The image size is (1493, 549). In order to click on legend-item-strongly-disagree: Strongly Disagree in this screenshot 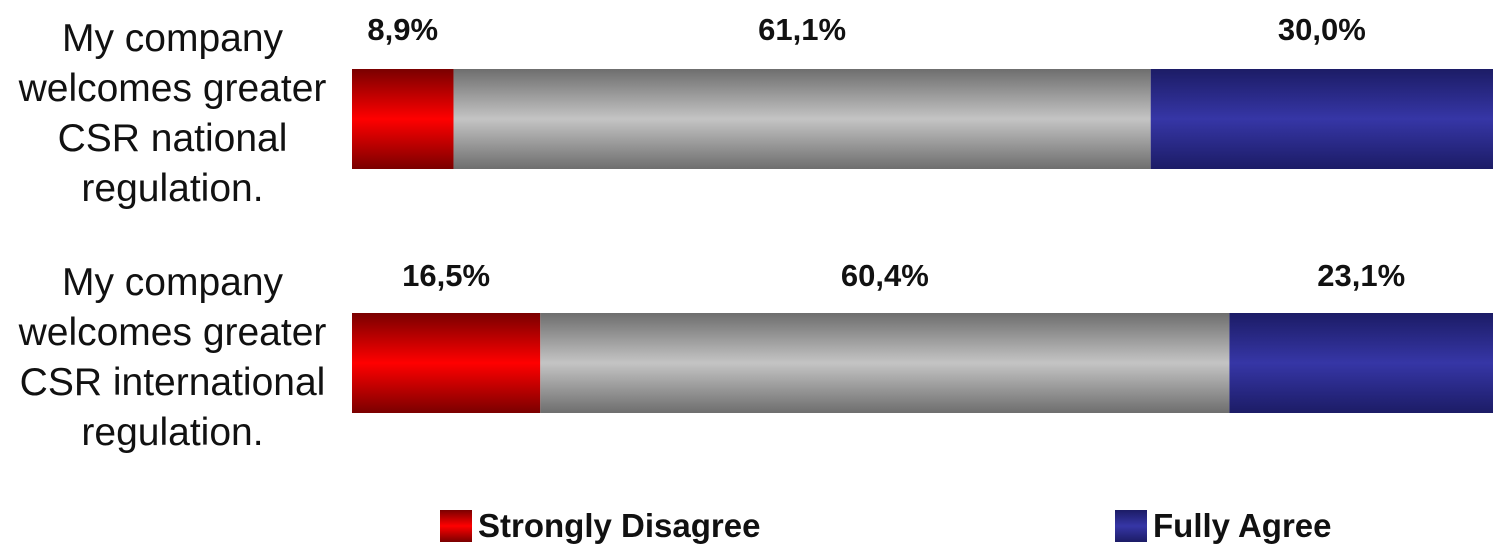, I will do `click(600, 526)`.